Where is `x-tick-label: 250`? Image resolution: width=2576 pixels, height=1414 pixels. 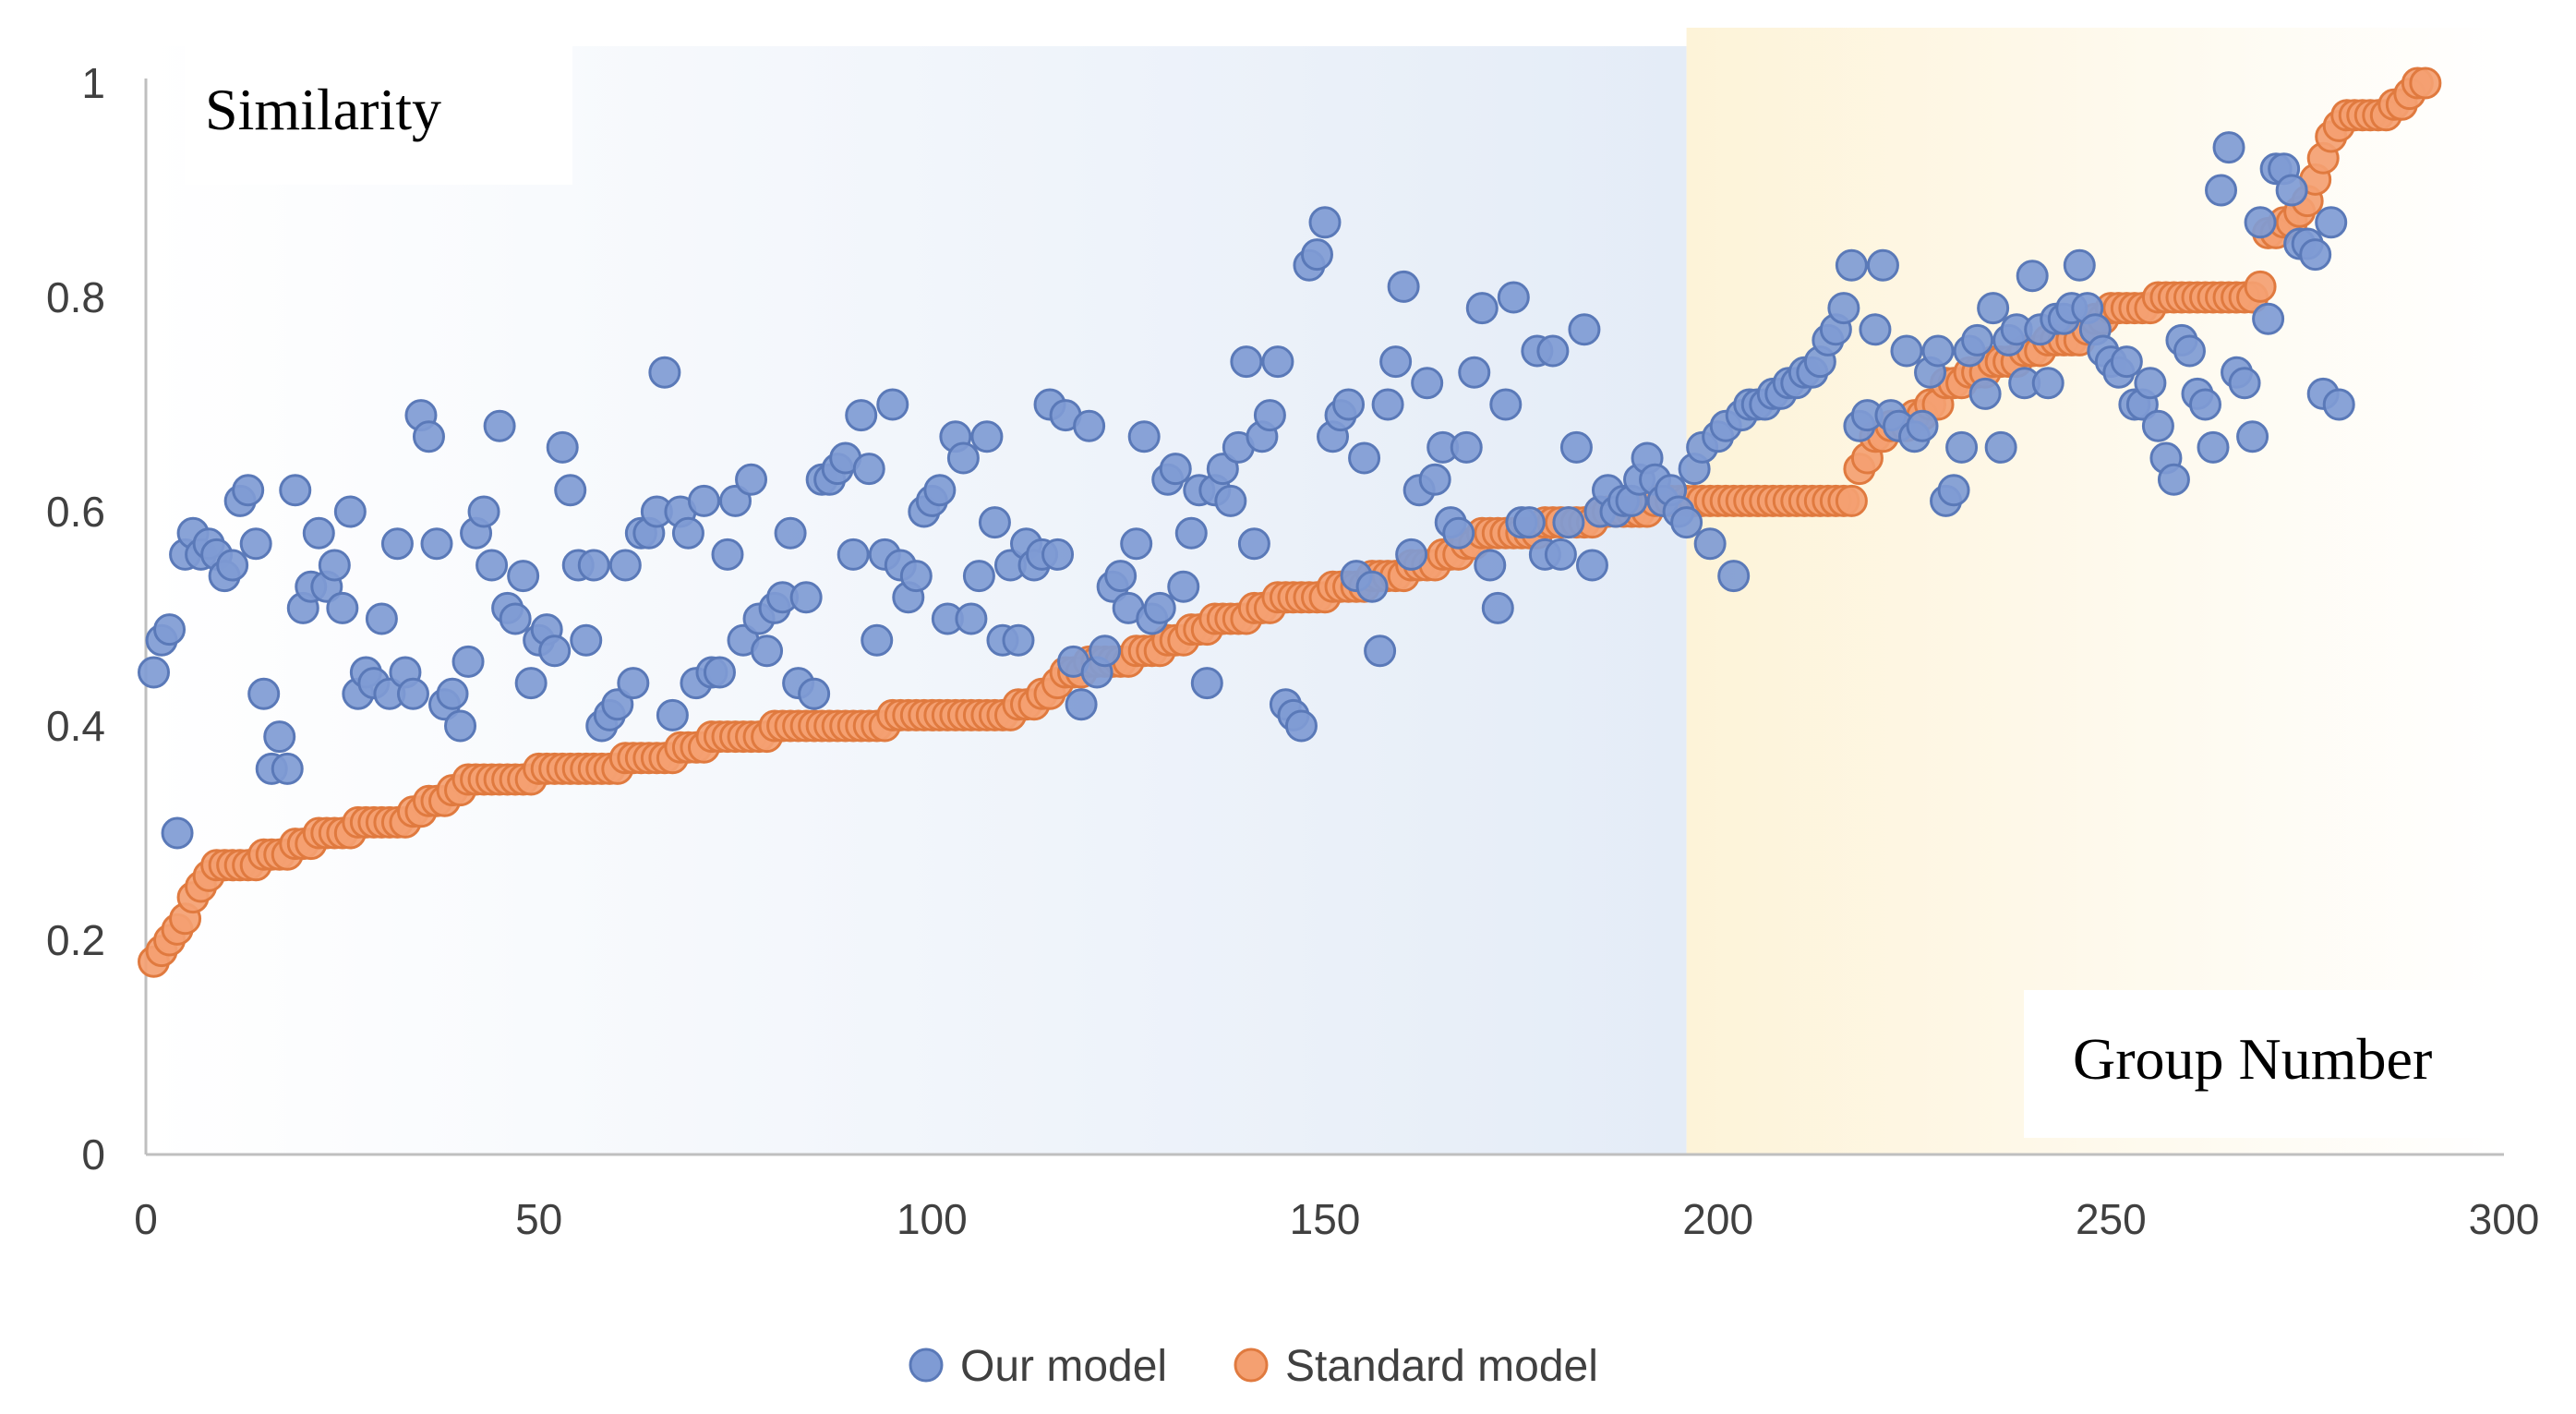
x-tick-label: 250 is located at coordinates (2111, 1219).